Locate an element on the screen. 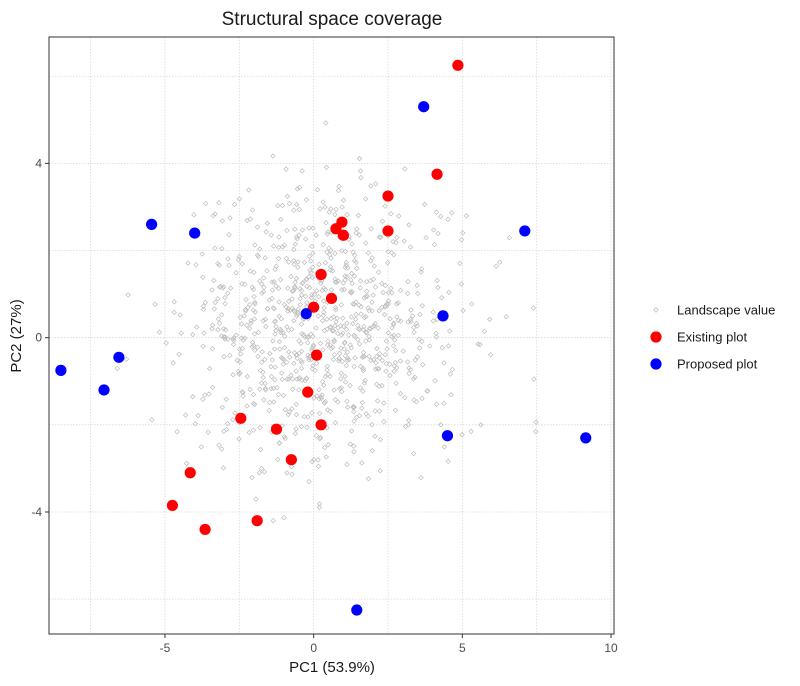 This screenshot has height=686, width=800. proposed-plot-point is located at coordinates (61, 370).